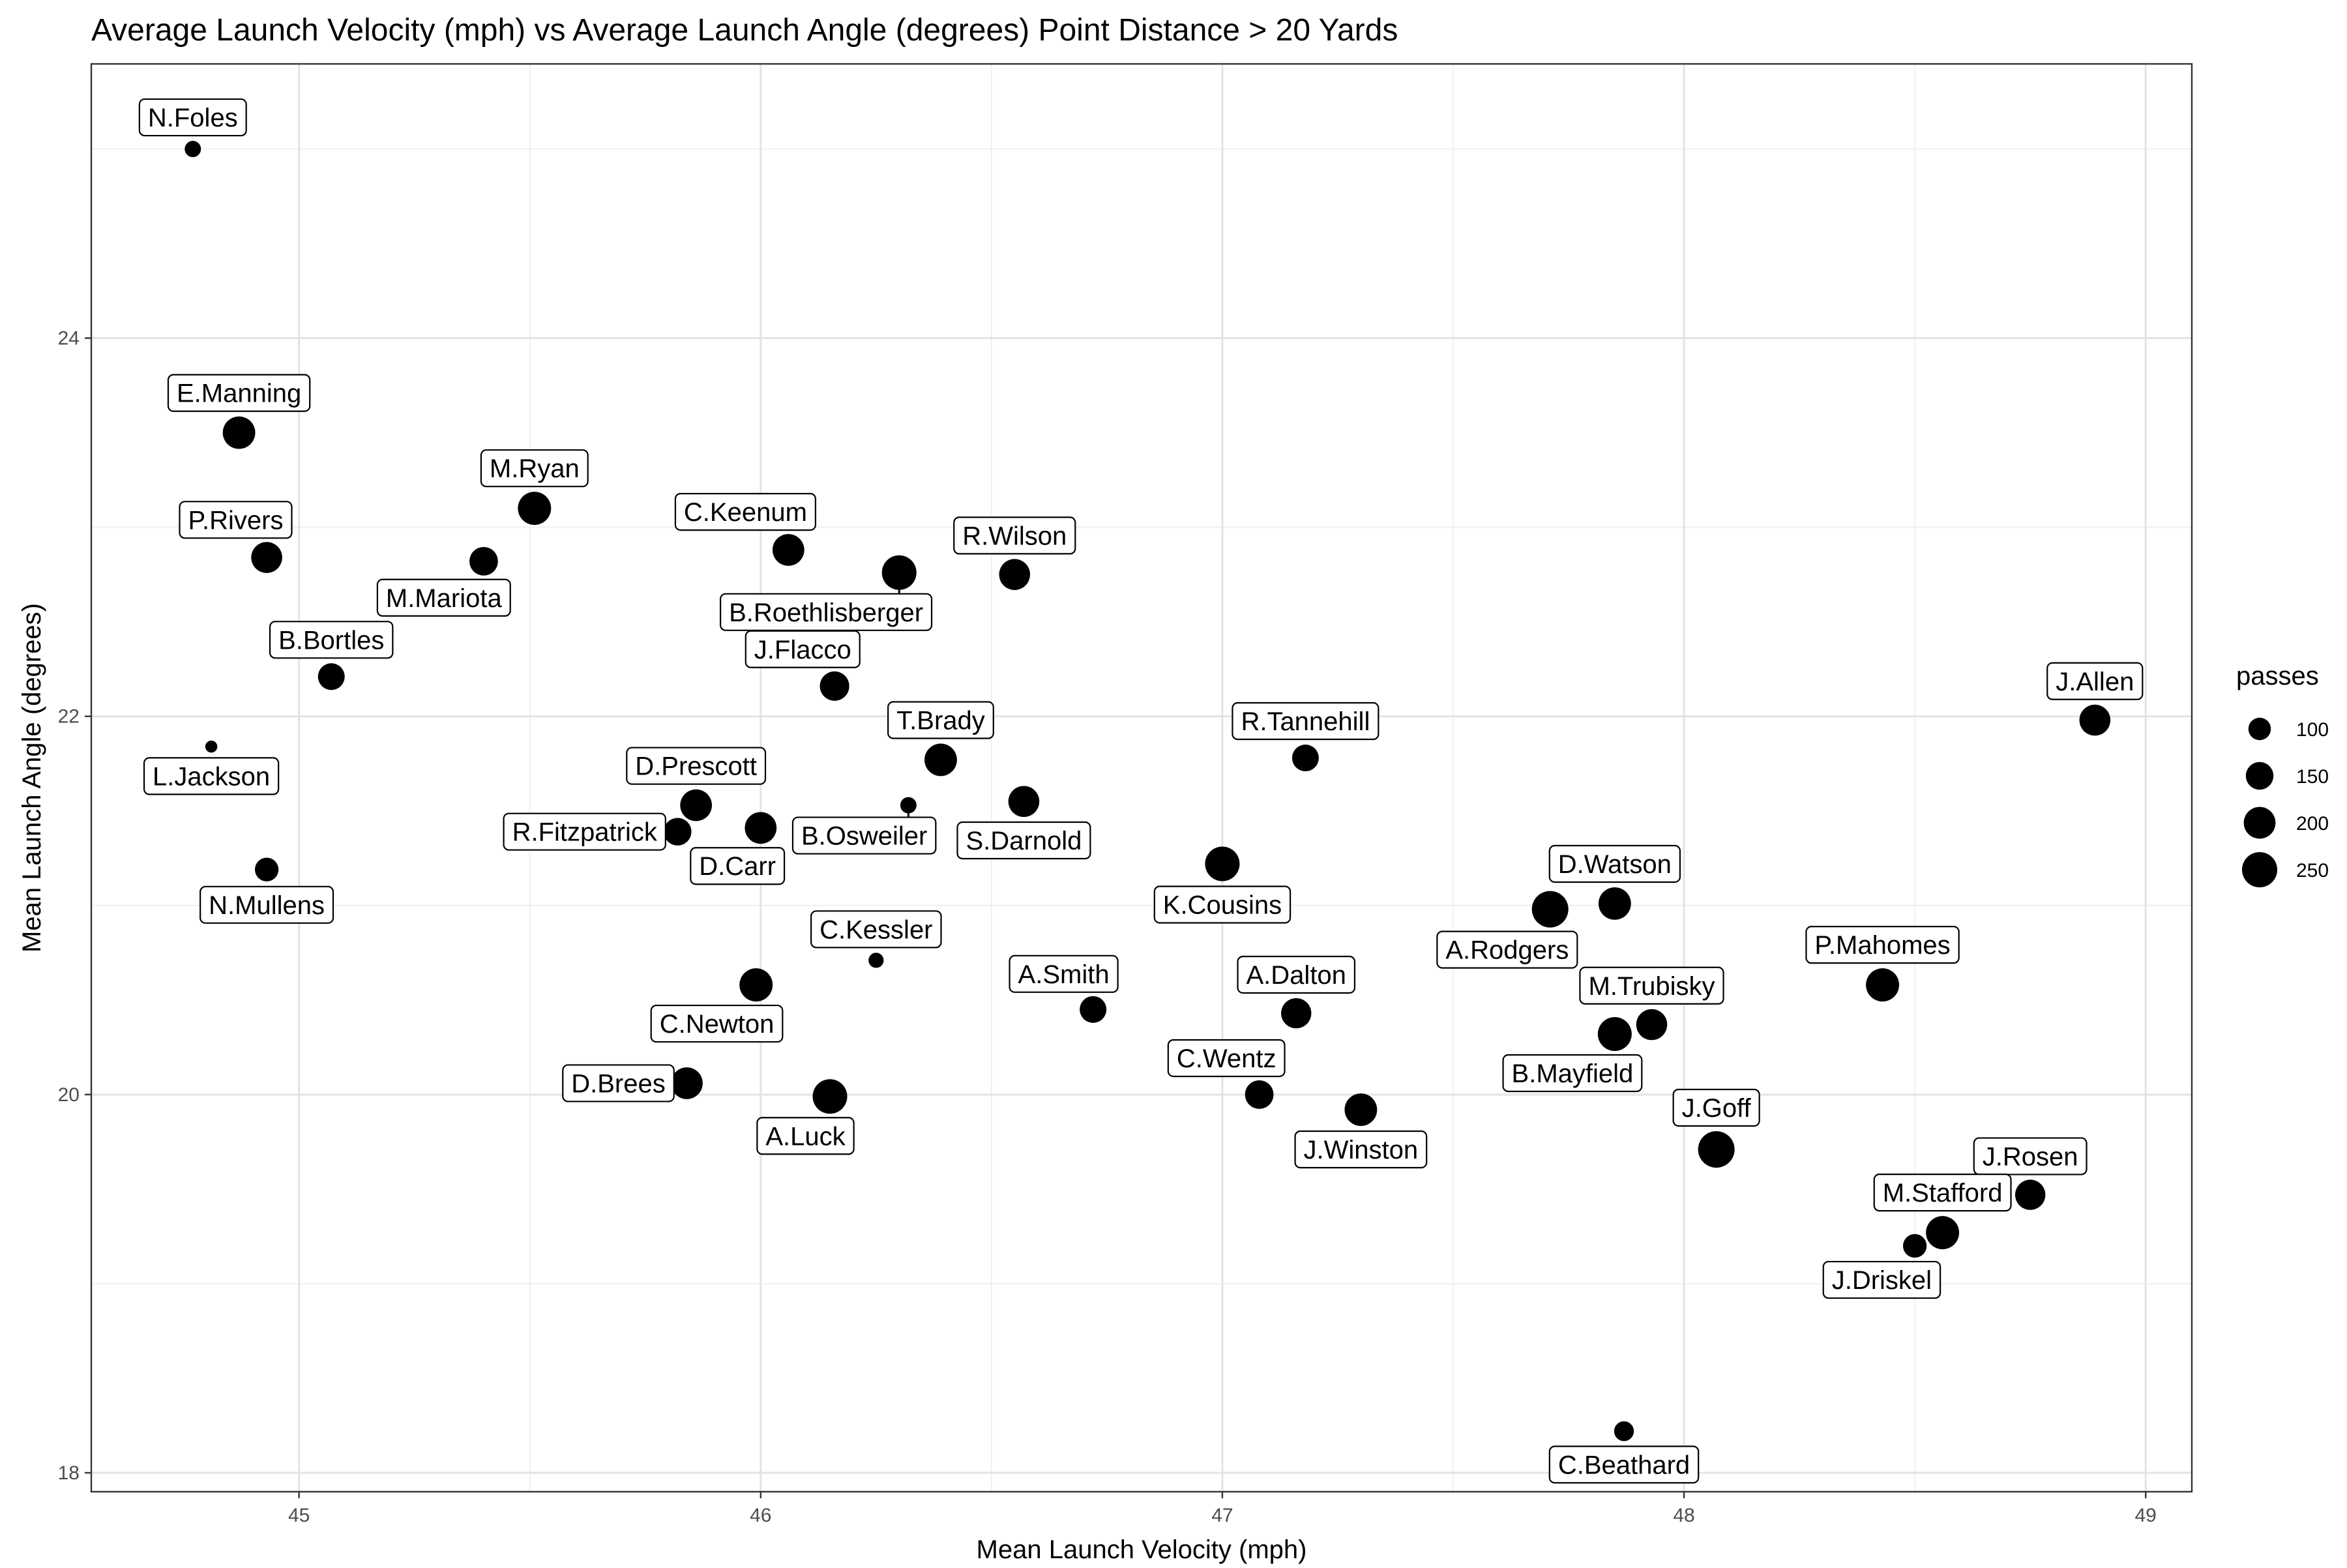 The image size is (2347, 1568). I want to click on data-label-text: B.Mayfield, so click(1573, 1074).